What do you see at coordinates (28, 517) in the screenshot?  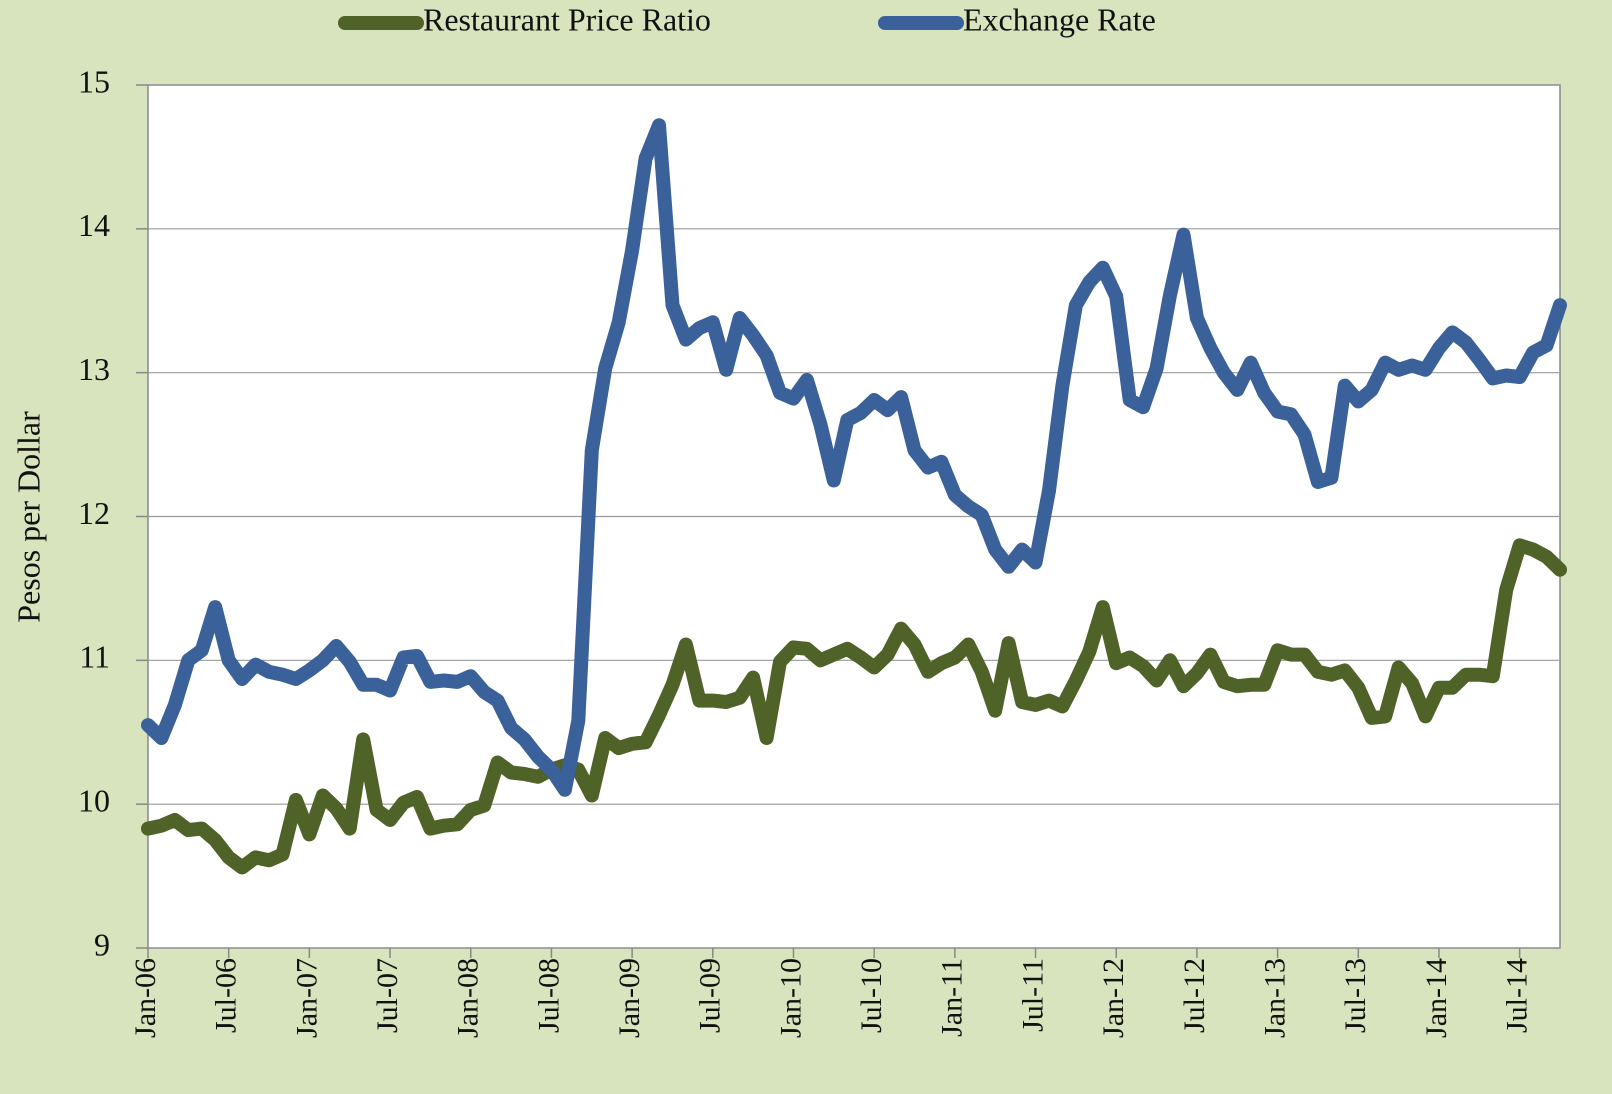 I see `y-axis-label: Pesos per Dollar` at bounding box center [28, 517].